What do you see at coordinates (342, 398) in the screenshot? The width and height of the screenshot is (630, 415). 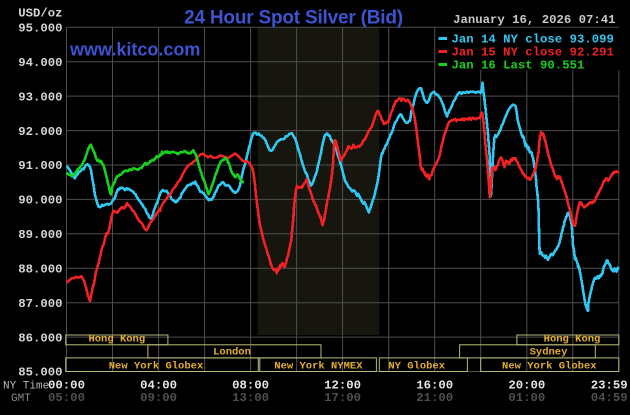 I see `svg-text: 17:00` at bounding box center [342, 398].